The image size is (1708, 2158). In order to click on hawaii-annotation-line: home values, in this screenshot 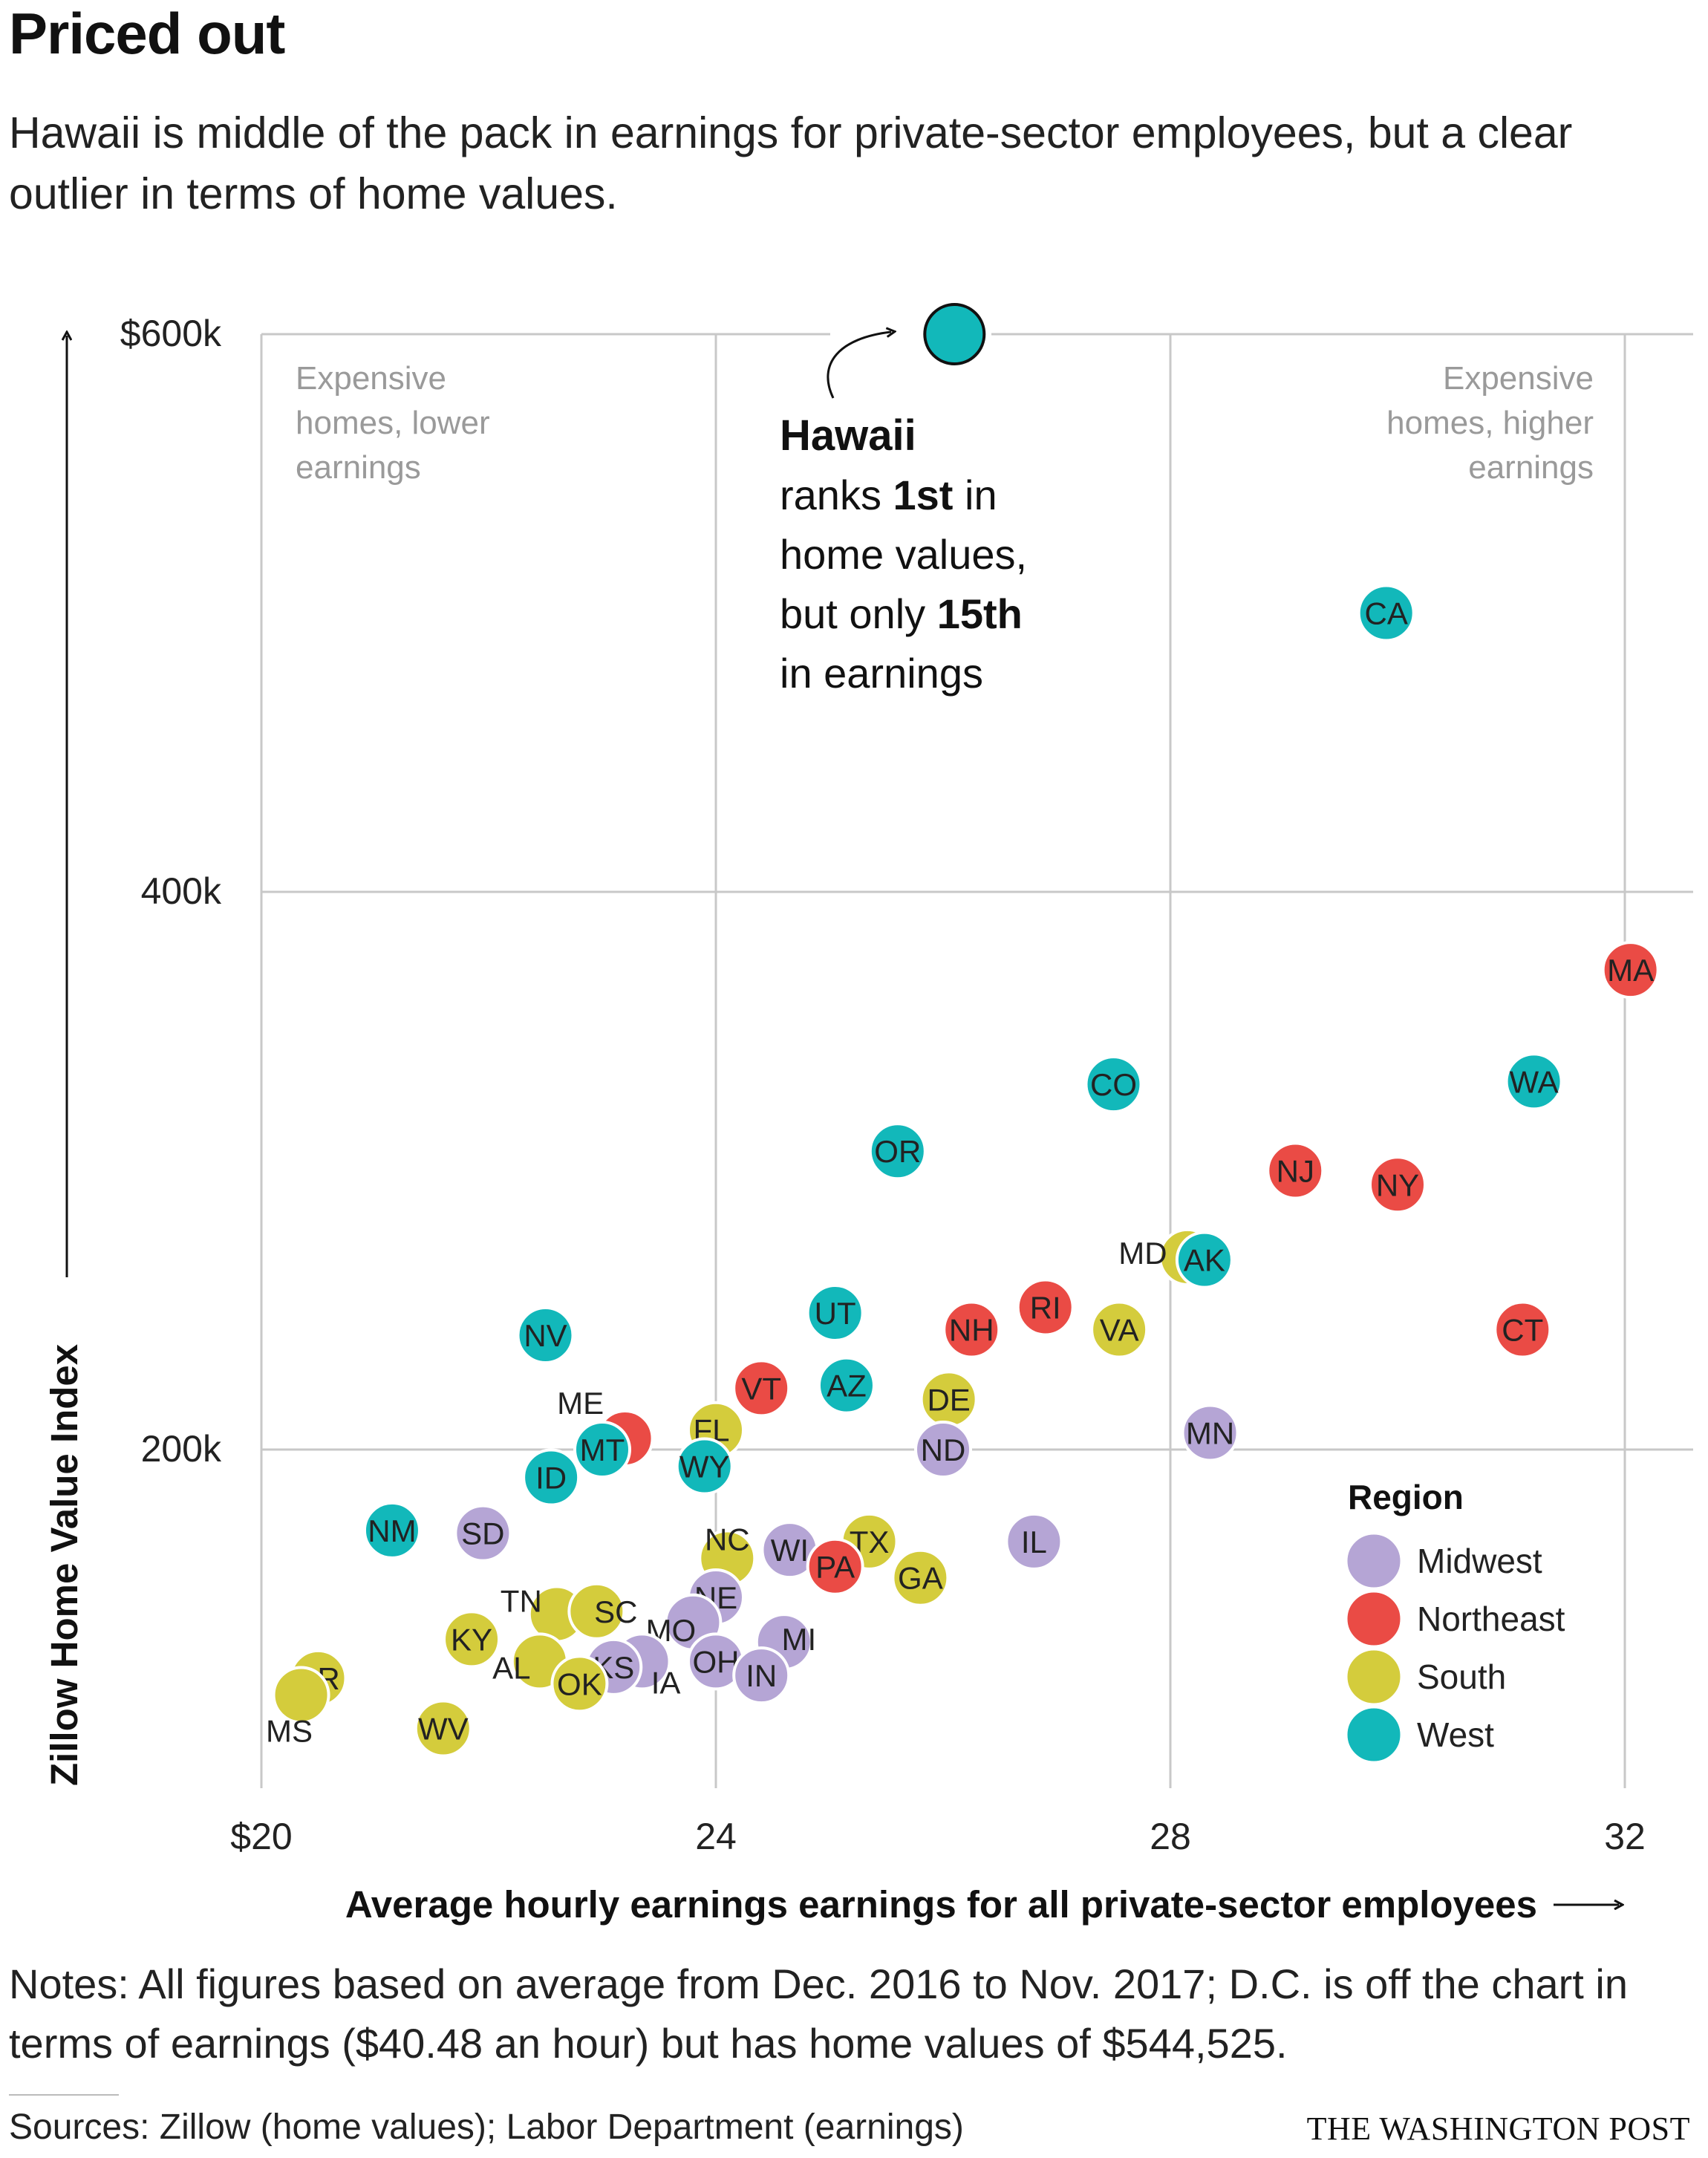, I will do `click(903, 554)`.